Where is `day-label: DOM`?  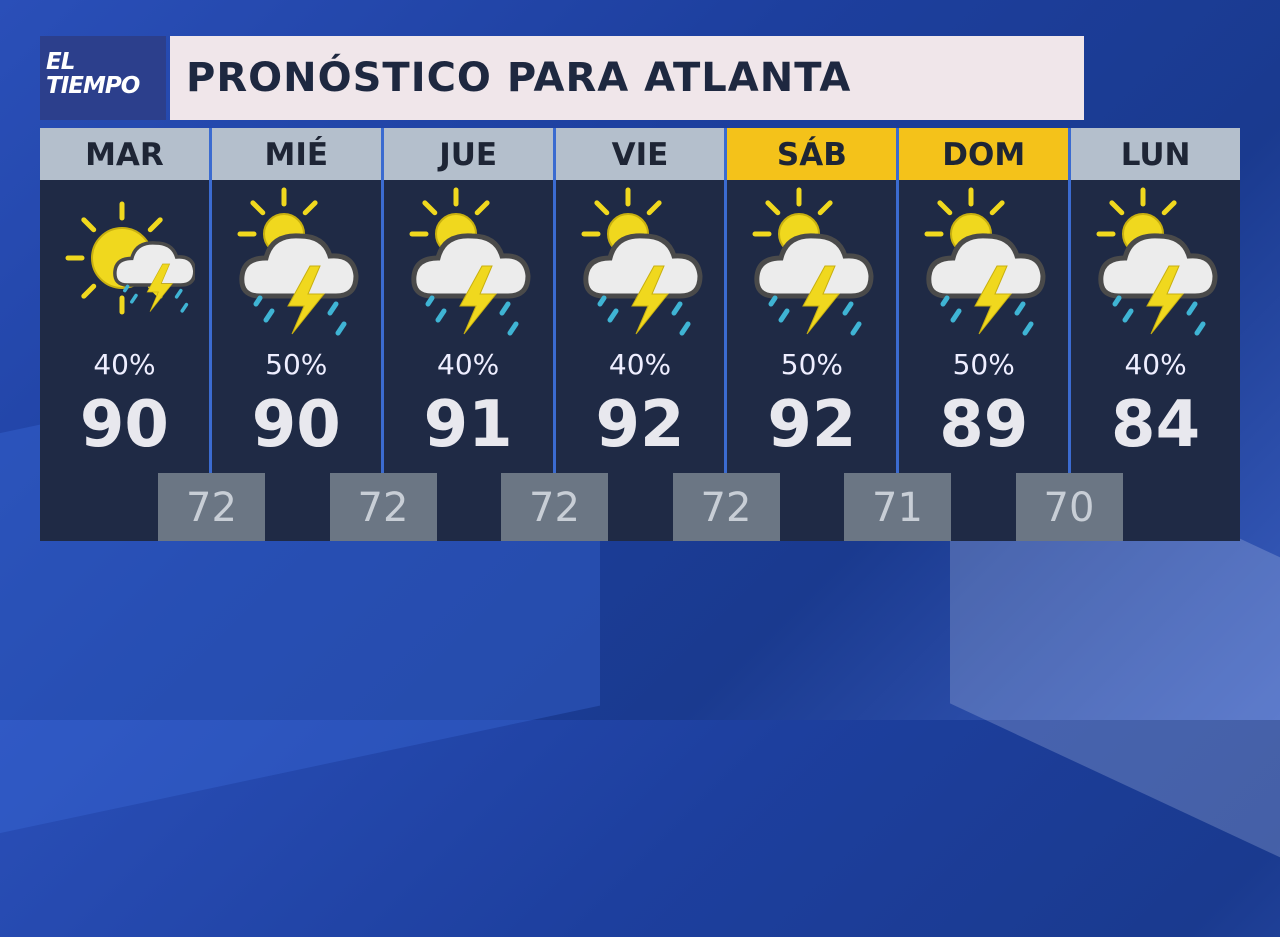 day-label: DOM is located at coordinates (984, 154).